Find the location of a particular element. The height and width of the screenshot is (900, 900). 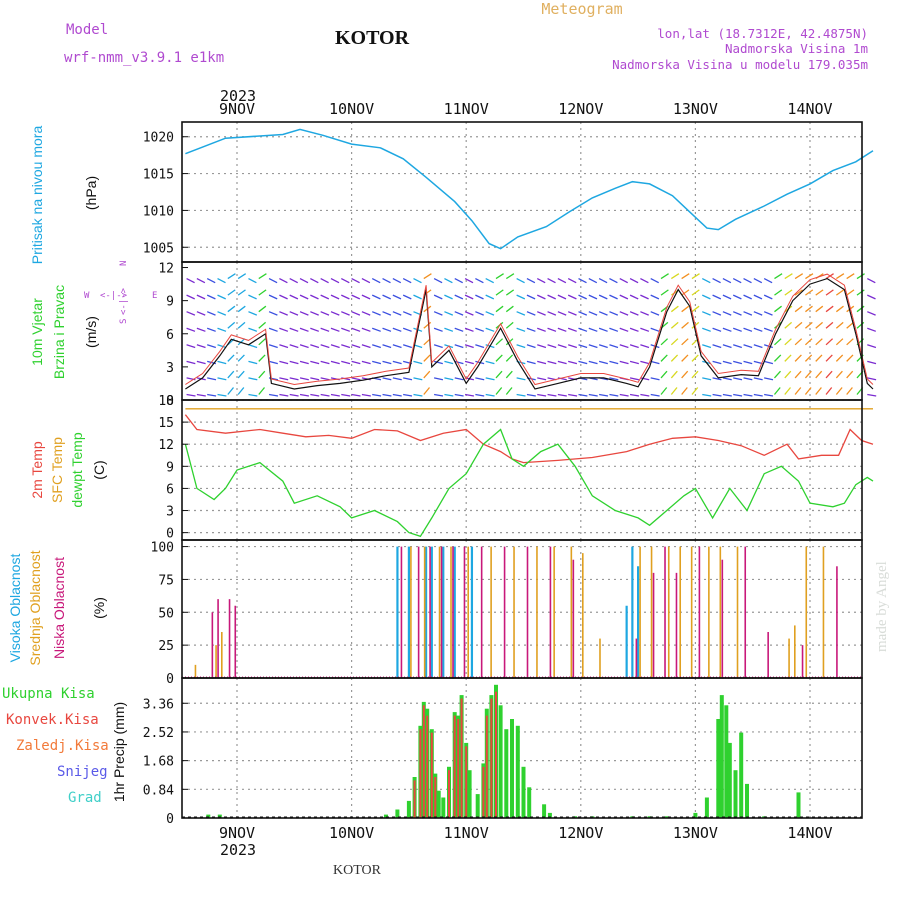

wind-speed-line is located at coordinates (529, 333).